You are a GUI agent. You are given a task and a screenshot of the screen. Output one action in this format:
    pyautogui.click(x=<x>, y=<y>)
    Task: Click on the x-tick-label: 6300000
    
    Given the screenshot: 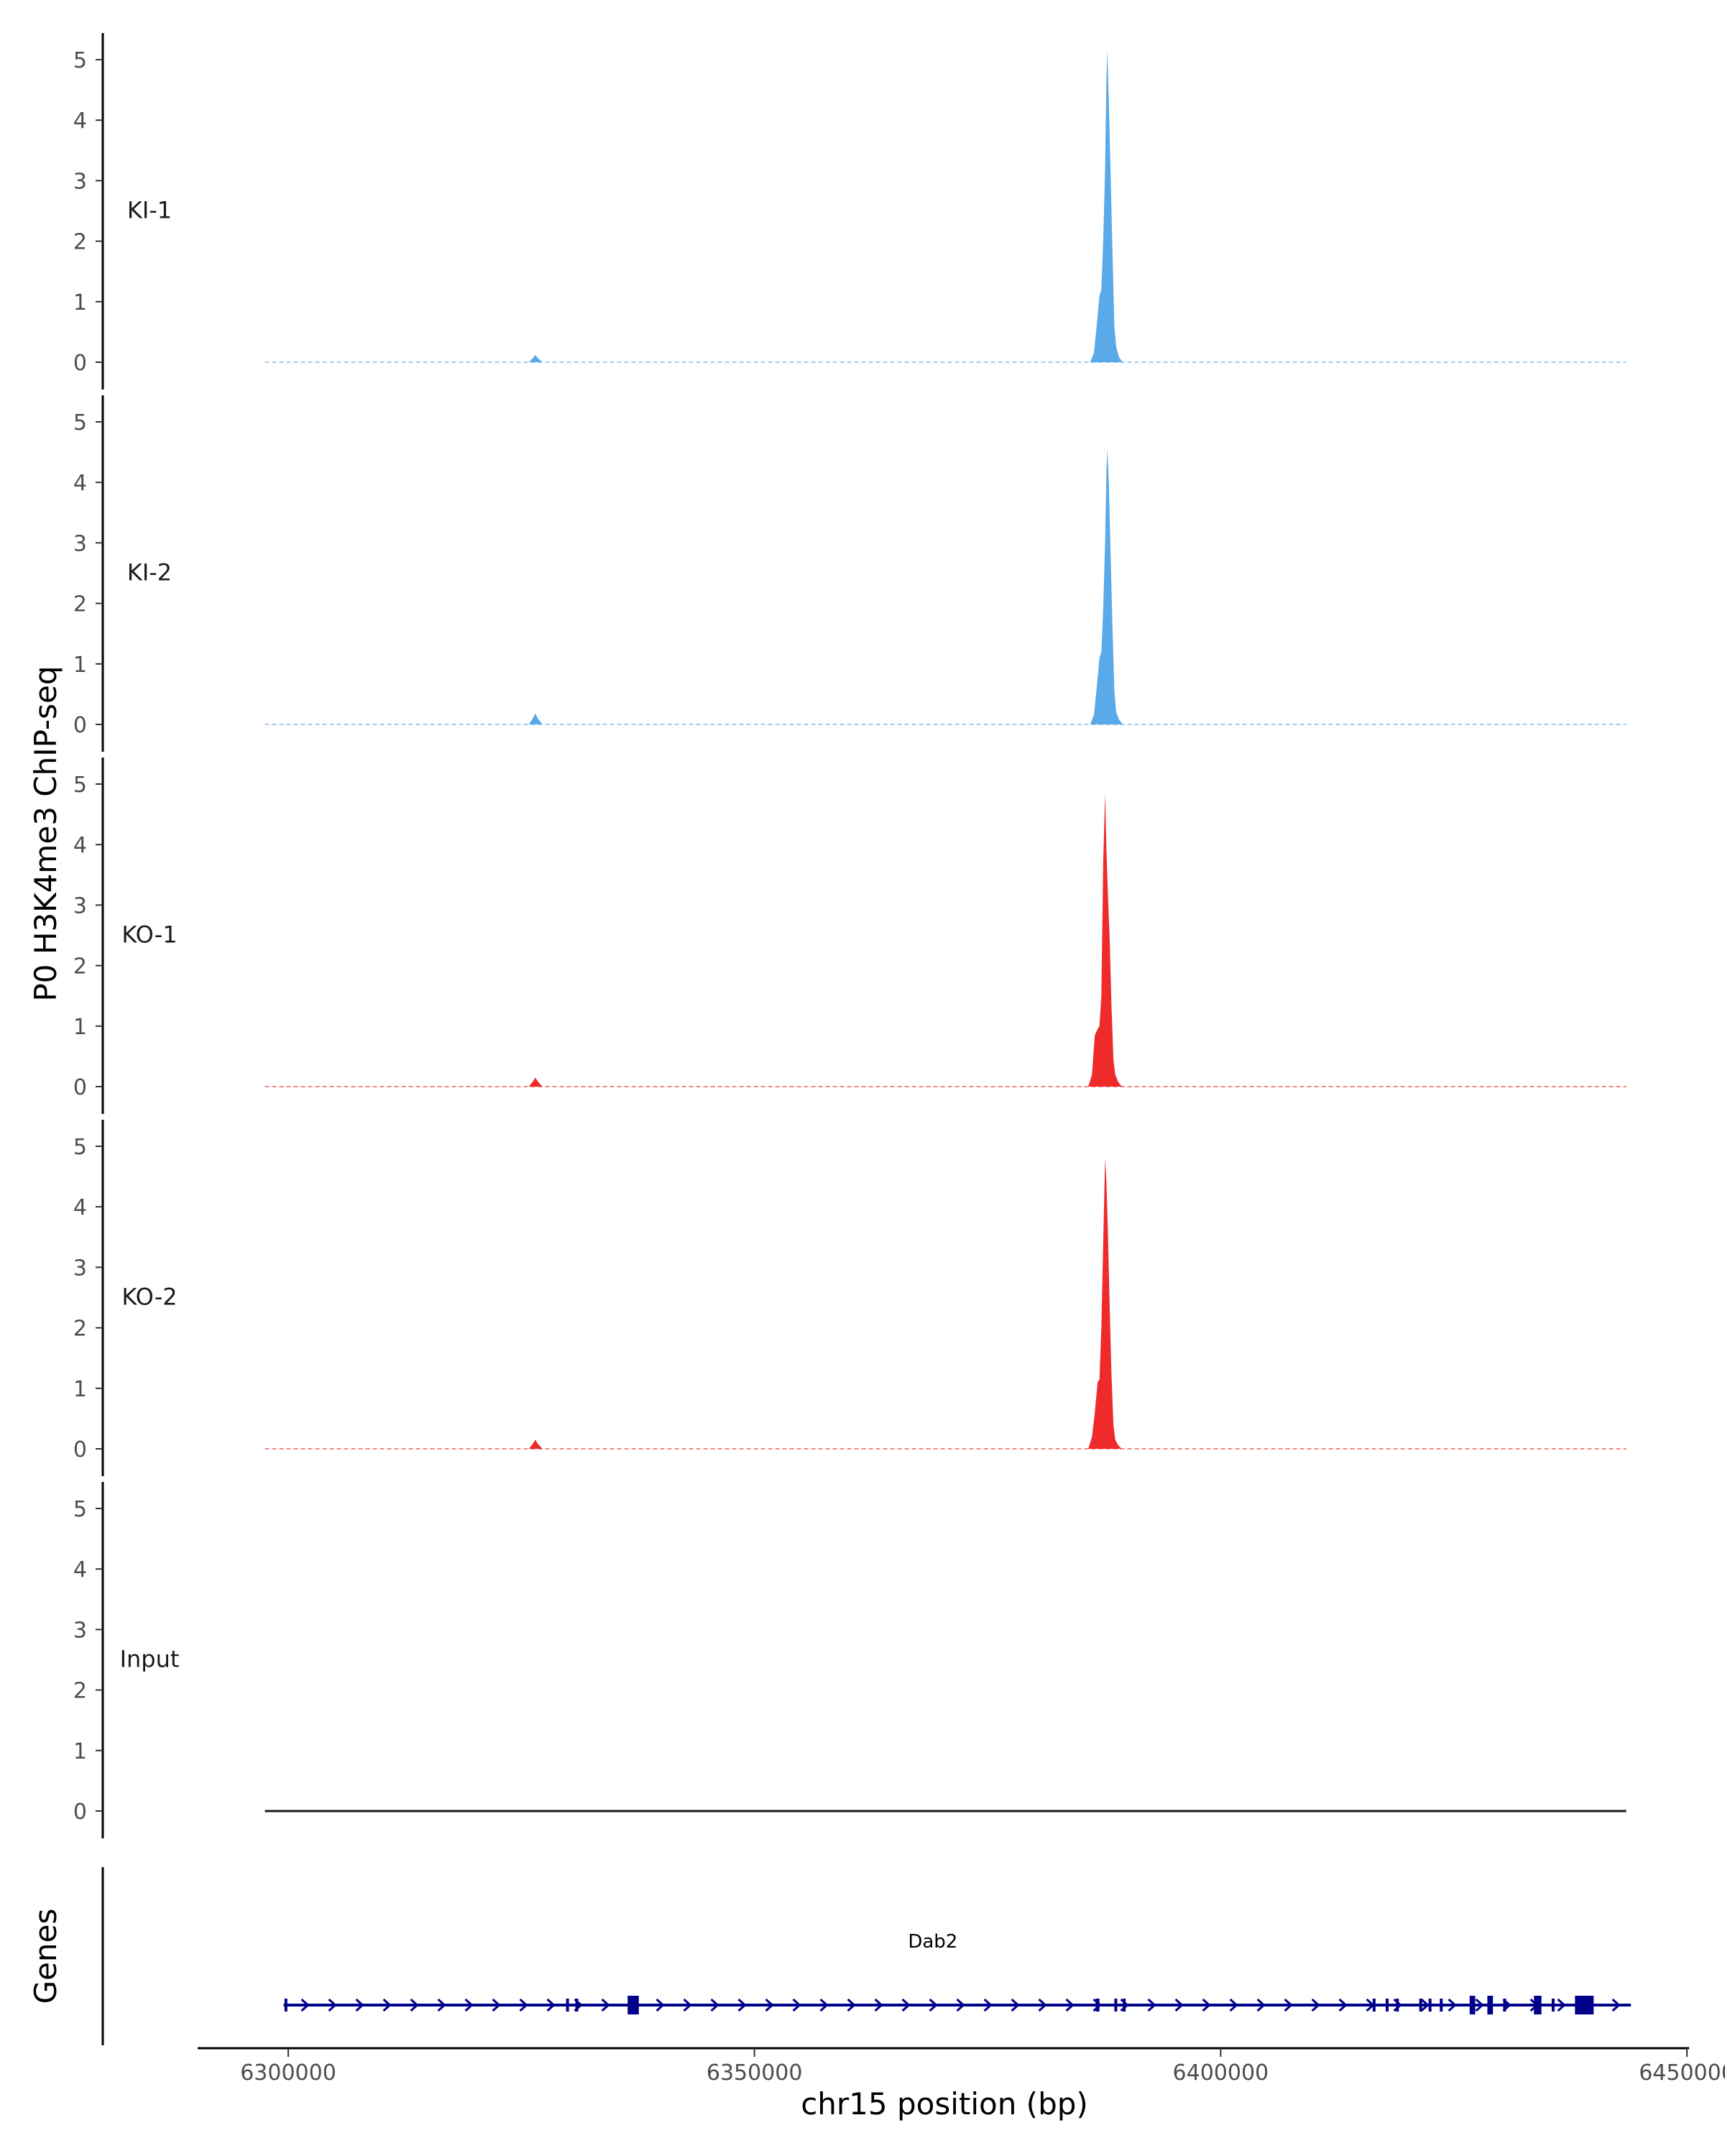 What is the action you would take?
    pyautogui.click(x=288, y=2073)
    